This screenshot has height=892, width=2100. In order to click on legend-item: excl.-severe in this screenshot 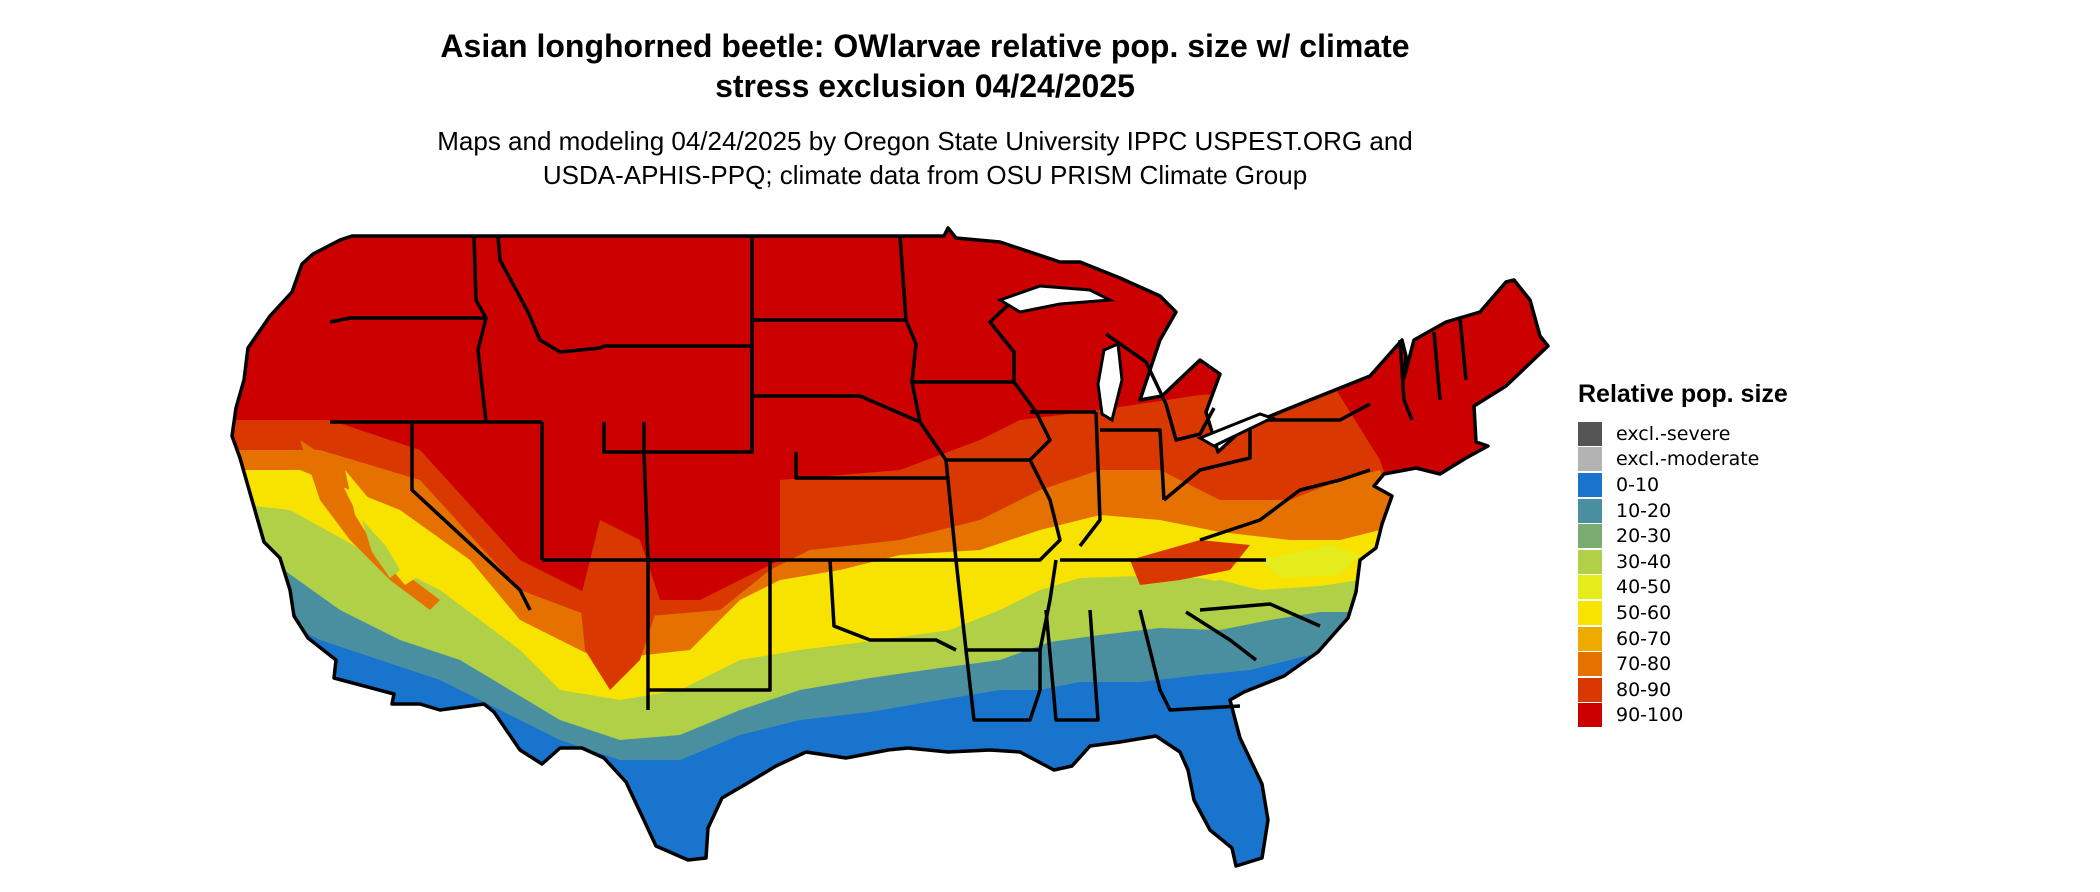, I will do `click(1683, 434)`.